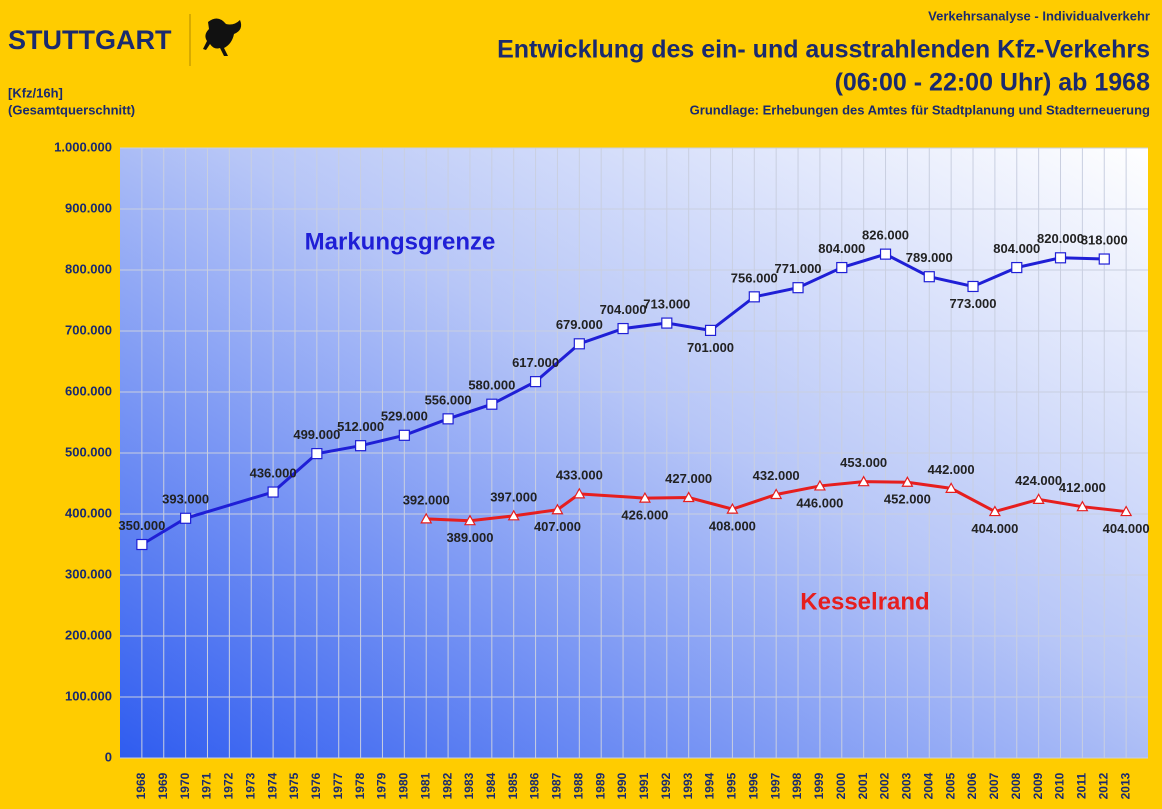 The width and height of the screenshot is (1162, 809). Describe the element at coordinates (382, 785) in the screenshot. I see `x-tick-label: 1979` at that location.